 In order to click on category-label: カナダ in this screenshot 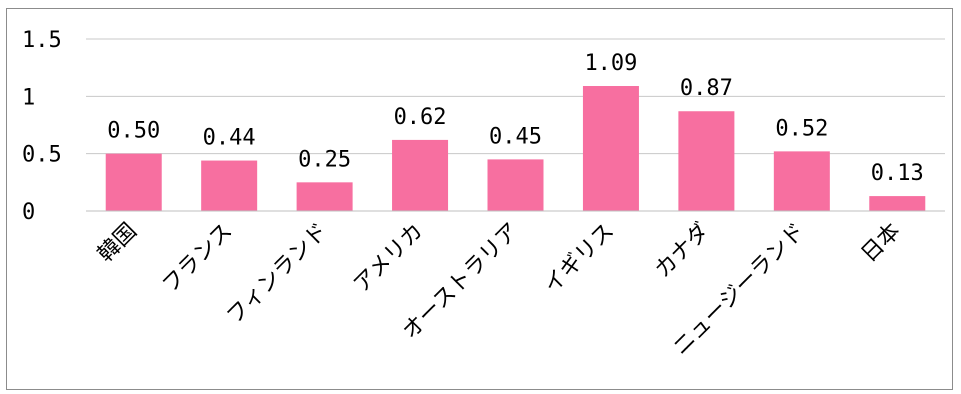, I will do `click(682, 251)`.